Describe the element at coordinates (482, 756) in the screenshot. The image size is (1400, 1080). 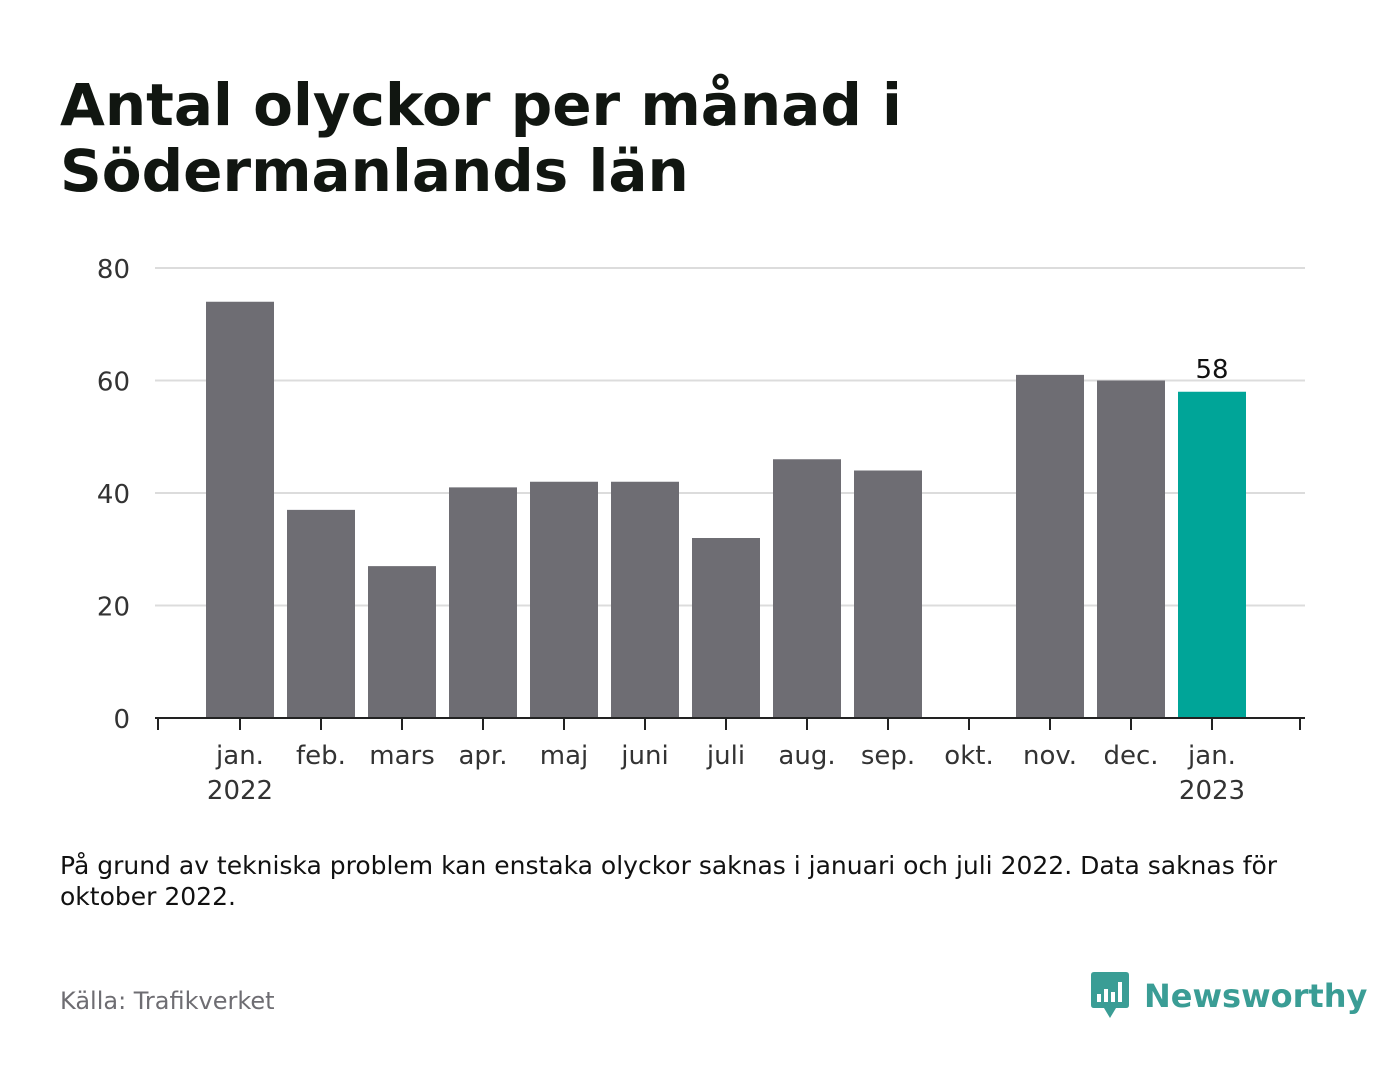
I see `x-tick-label: apr.` at that location.